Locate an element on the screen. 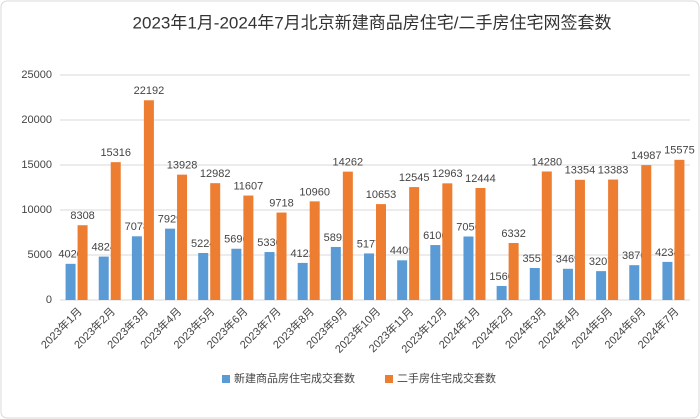  data-label: 14280 is located at coordinates (546, 162).